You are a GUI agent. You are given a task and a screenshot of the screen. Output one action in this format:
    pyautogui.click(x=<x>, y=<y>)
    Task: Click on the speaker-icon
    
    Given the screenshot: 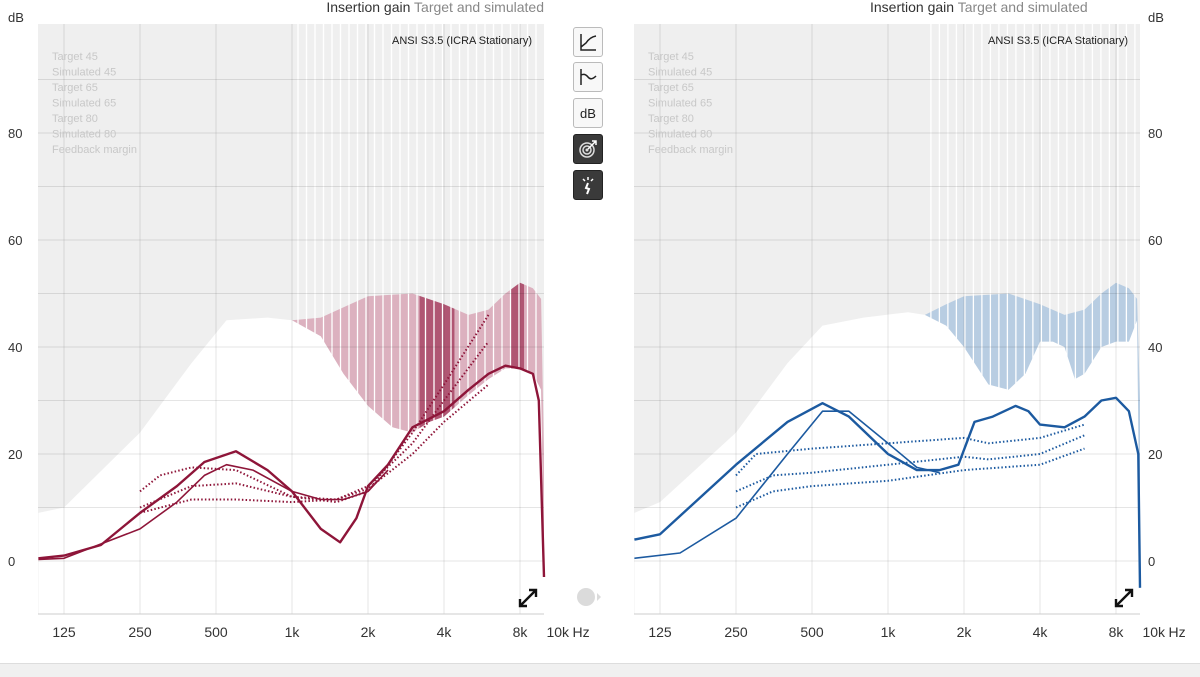 What is the action you would take?
    pyautogui.click(x=589, y=597)
    